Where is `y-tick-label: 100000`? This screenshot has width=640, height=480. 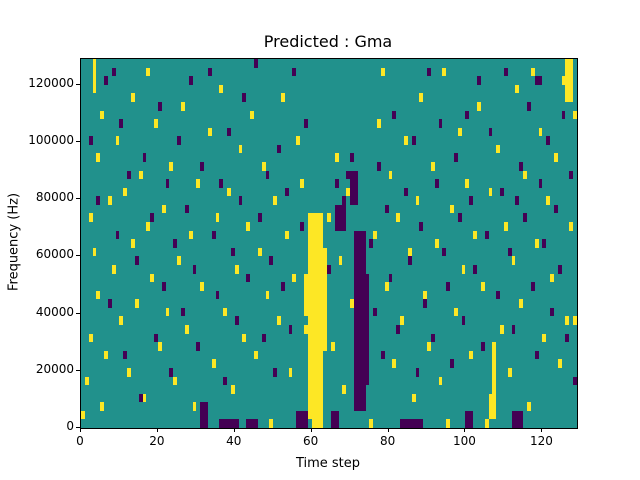 y-tick-label: 100000 is located at coordinates (51, 139).